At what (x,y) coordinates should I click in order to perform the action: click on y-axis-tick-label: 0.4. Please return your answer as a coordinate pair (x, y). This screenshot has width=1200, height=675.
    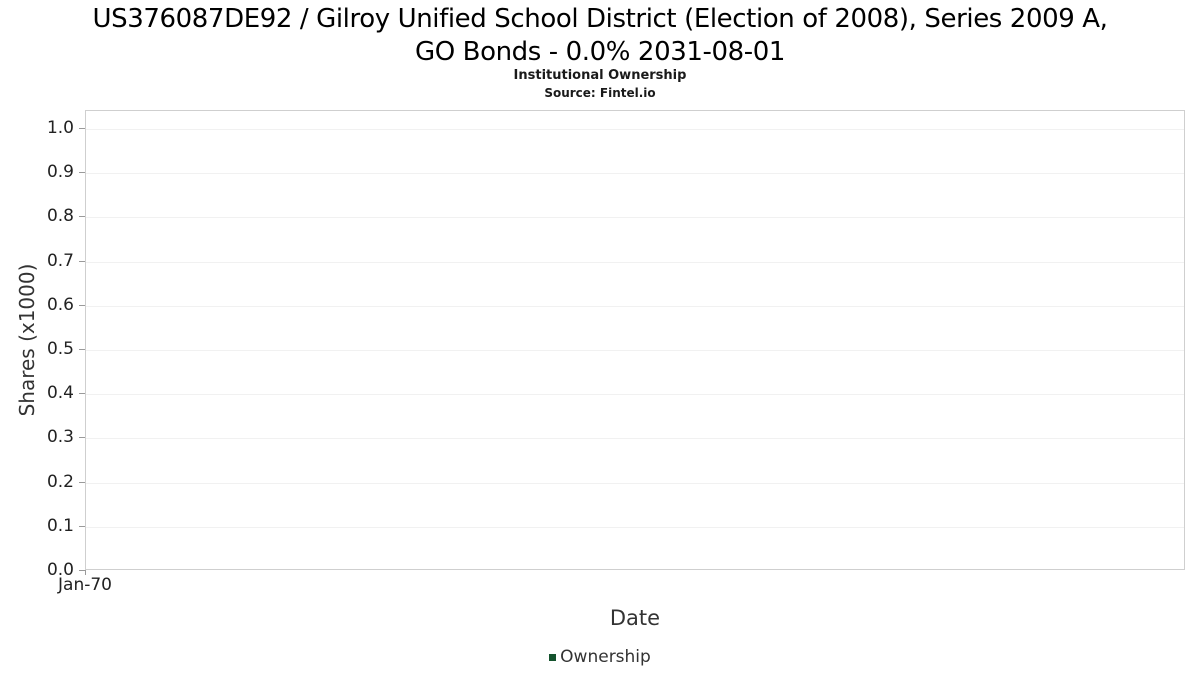
    Looking at the image, I should click on (60, 393).